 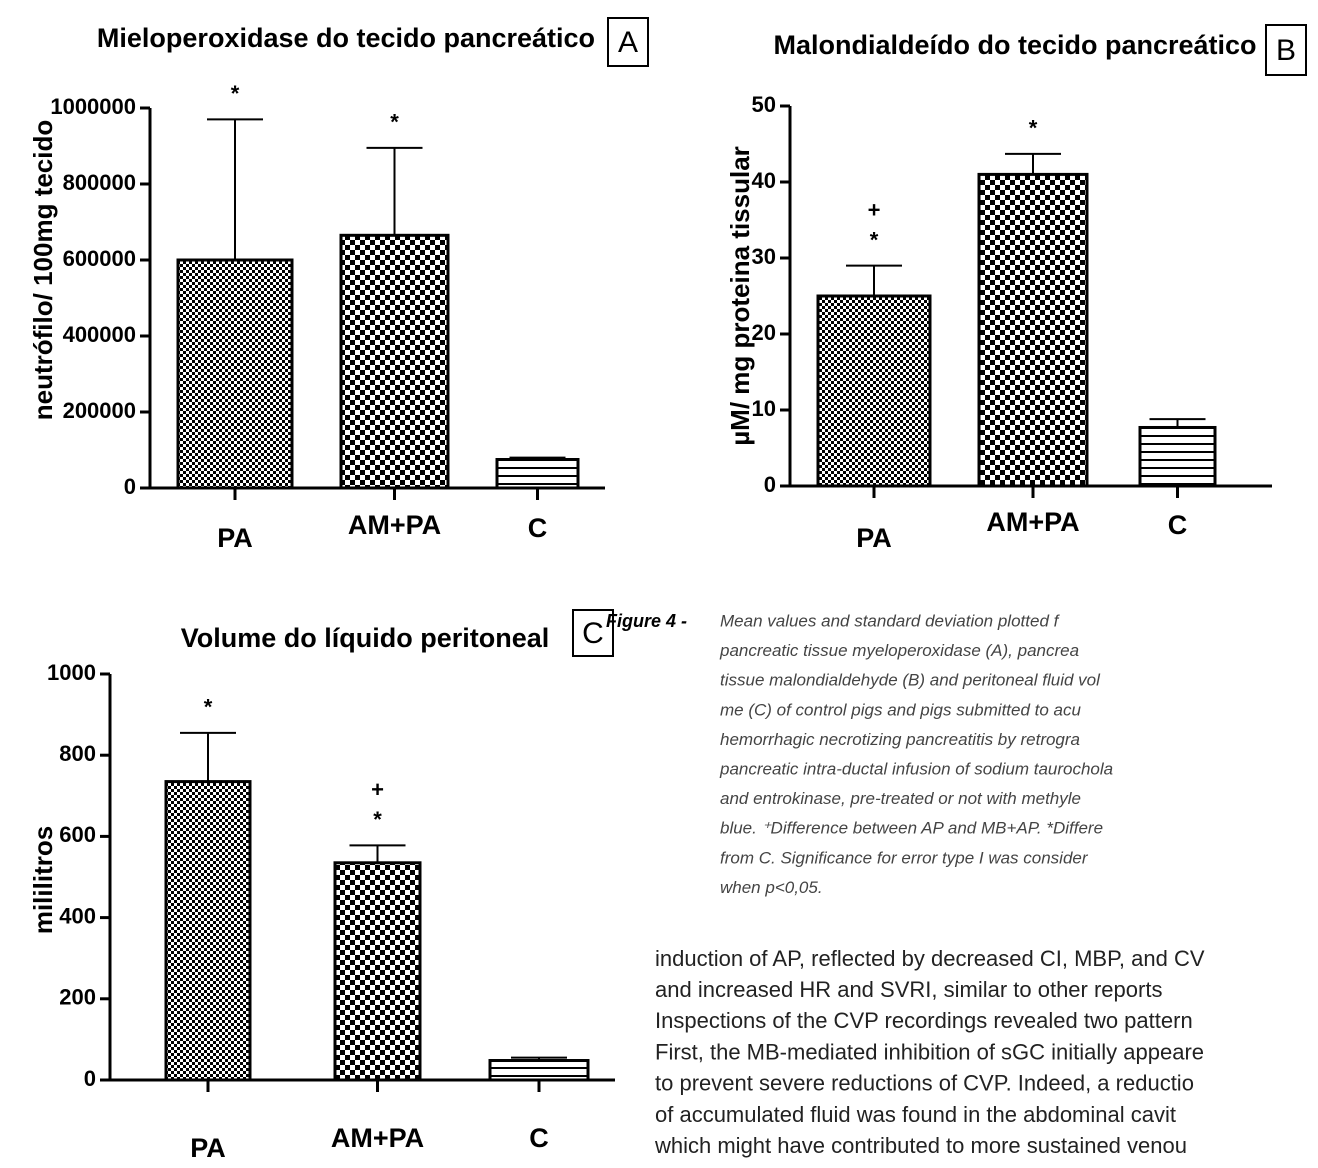 I want to click on chart-title: Mieloperoxidase do tecido pancreático, so click(x=346, y=38).